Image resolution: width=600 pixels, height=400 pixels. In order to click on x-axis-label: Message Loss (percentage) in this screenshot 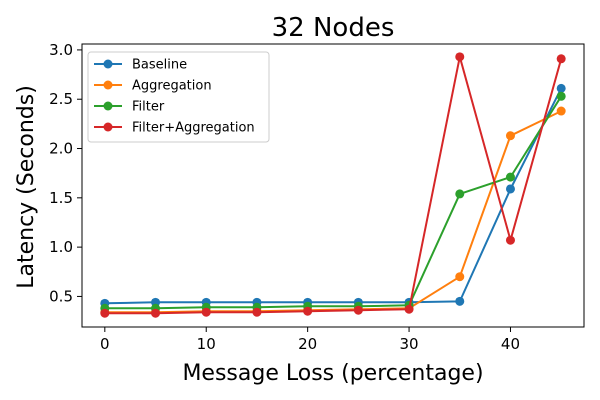, I will do `click(332, 373)`.